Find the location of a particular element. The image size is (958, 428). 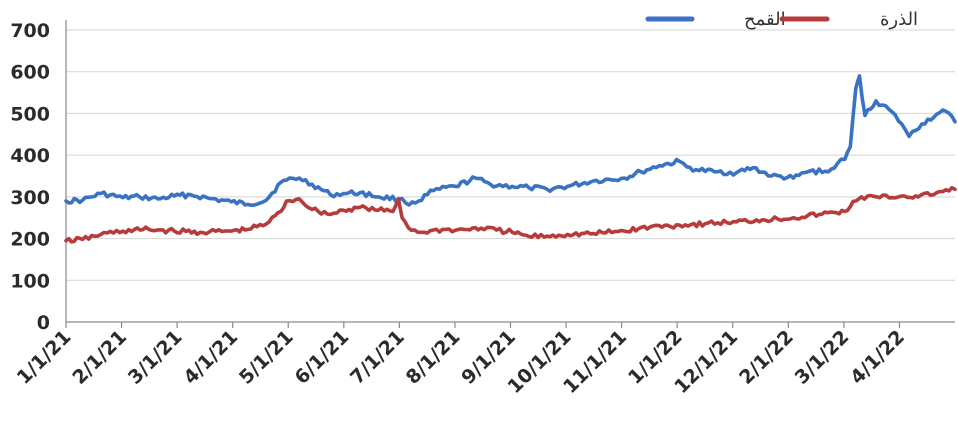

x-tick-label: 3/1/22 is located at coordinates (822, 357).